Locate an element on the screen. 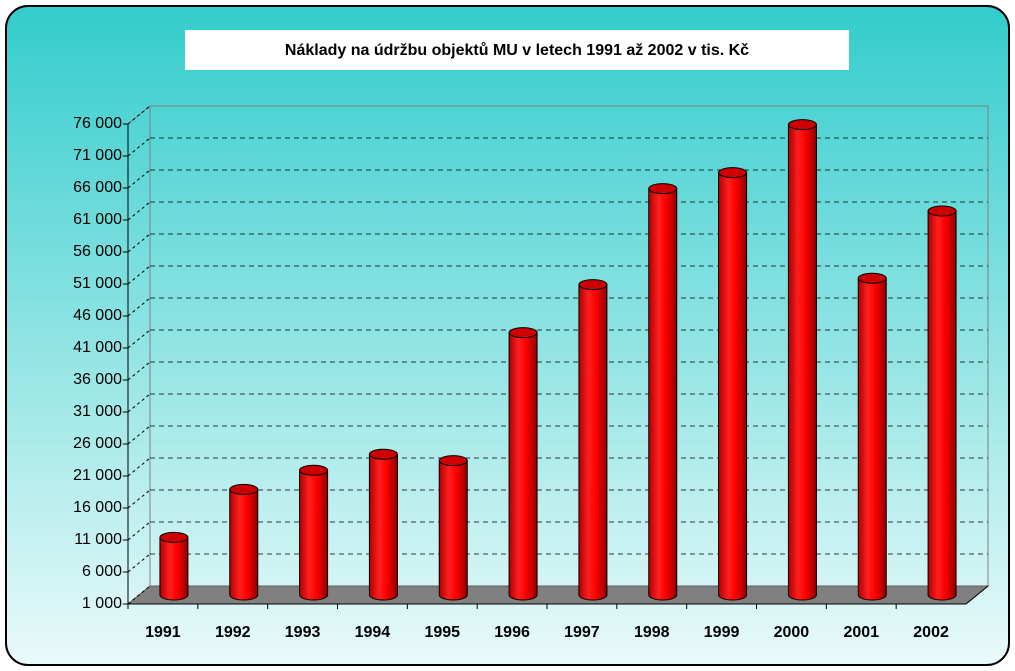  y-tick-label: 71 000 is located at coordinates (97, 155).